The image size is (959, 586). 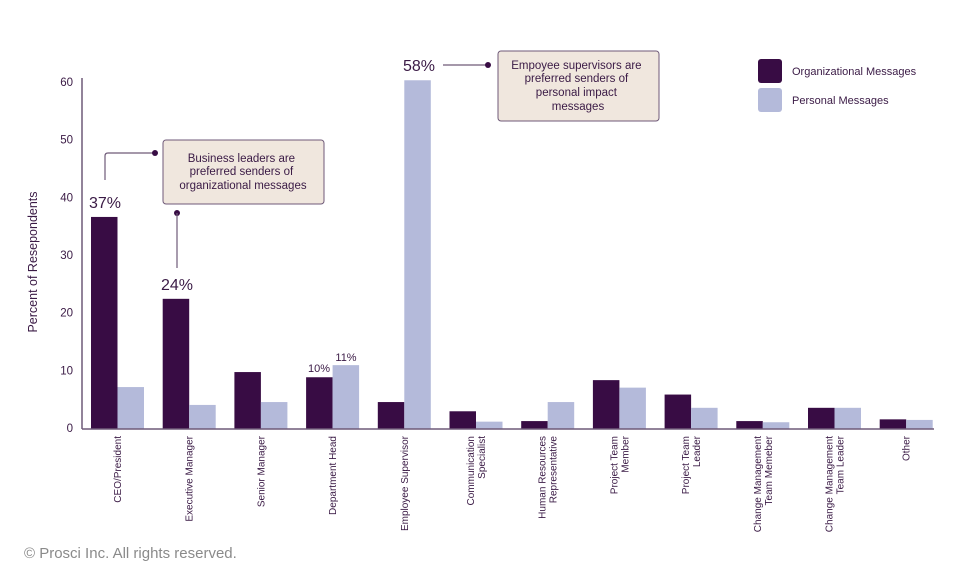 What do you see at coordinates (261, 471) in the screenshot?
I see `x-tick-label: Senior Manager` at bounding box center [261, 471].